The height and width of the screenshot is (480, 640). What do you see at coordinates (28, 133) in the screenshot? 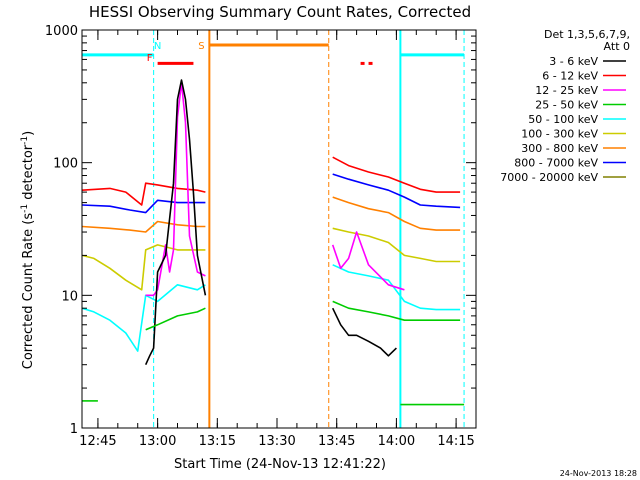
I see `y-axis-label-end: )` at bounding box center [28, 133].